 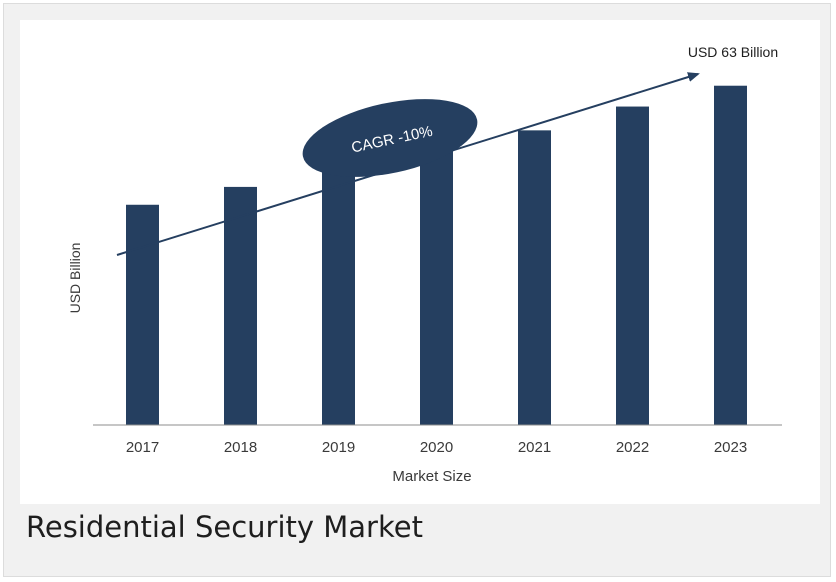 What do you see at coordinates (142, 447) in the screenshot?
I see `x-tick-label-2017: 2017` at bounding box center [142, 447].